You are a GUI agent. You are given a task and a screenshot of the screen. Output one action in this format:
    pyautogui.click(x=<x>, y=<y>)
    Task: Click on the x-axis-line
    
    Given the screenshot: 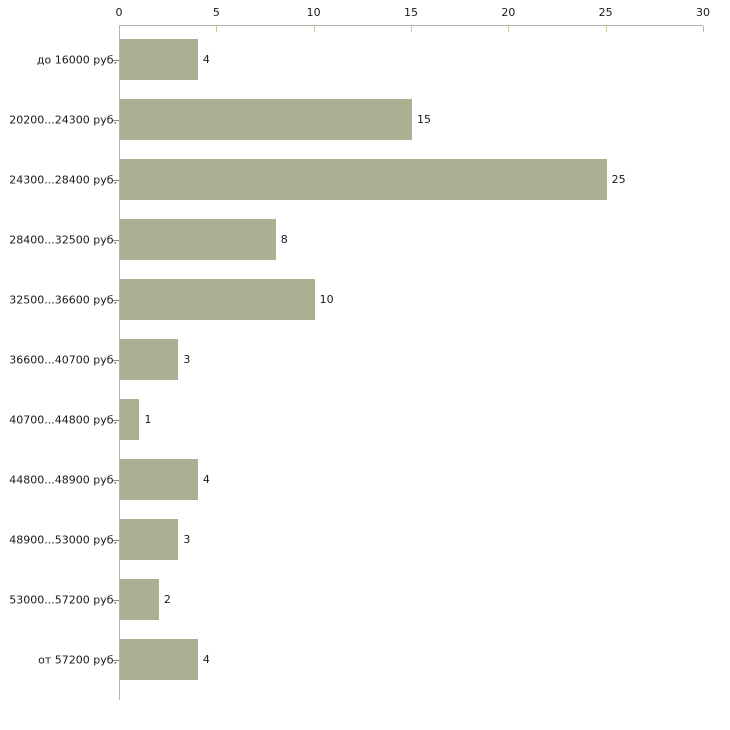 What is the action you would take?
    pyautogui.click(x=411, y=25)
    